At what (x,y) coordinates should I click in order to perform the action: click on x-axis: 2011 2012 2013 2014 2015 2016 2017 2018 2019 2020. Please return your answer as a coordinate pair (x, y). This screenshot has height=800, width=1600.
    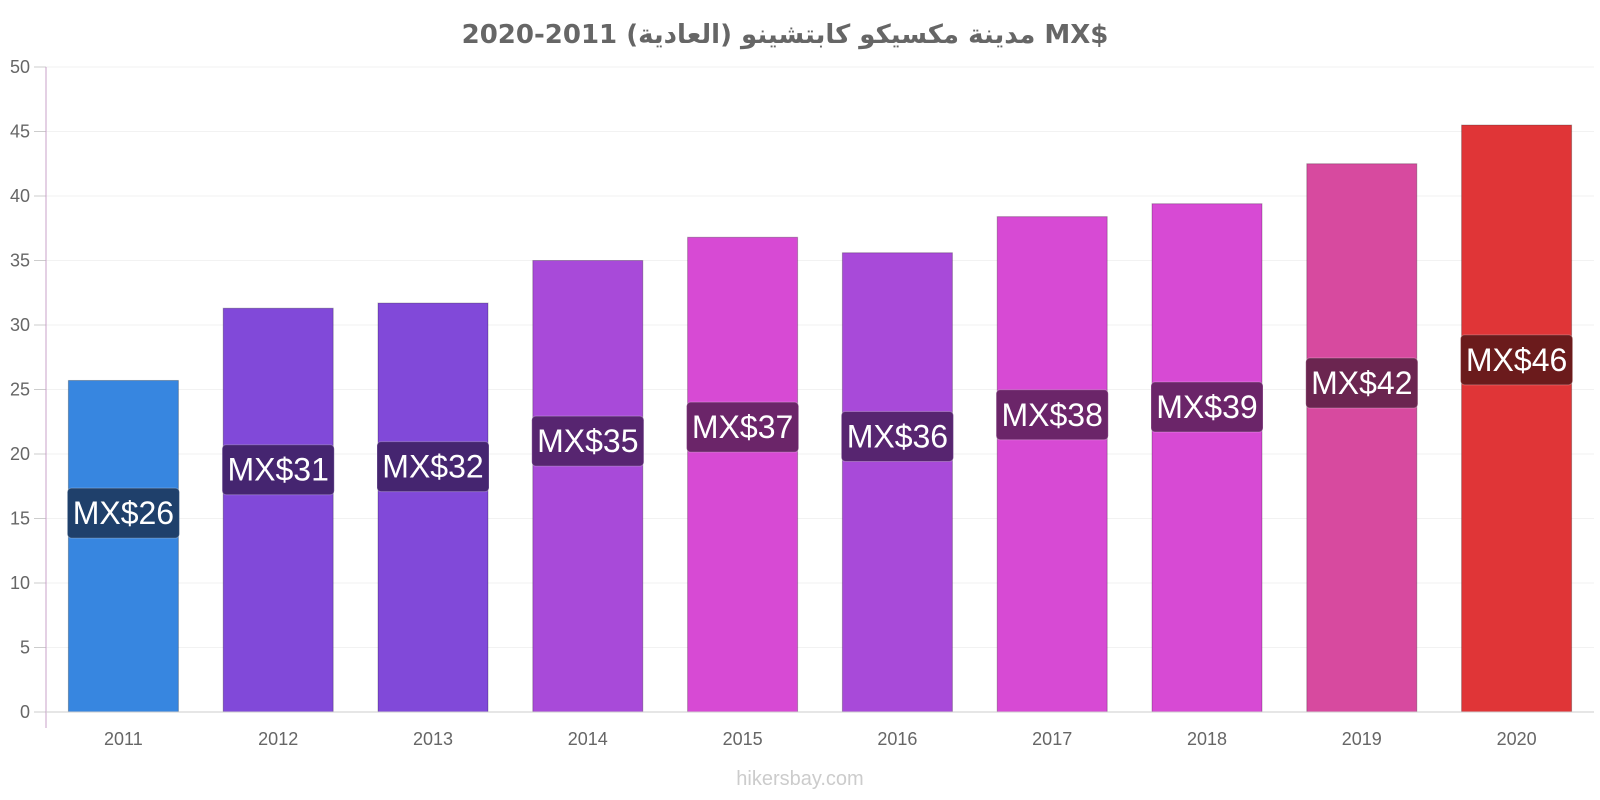
    Looking at the image, I should click on (820, 730).